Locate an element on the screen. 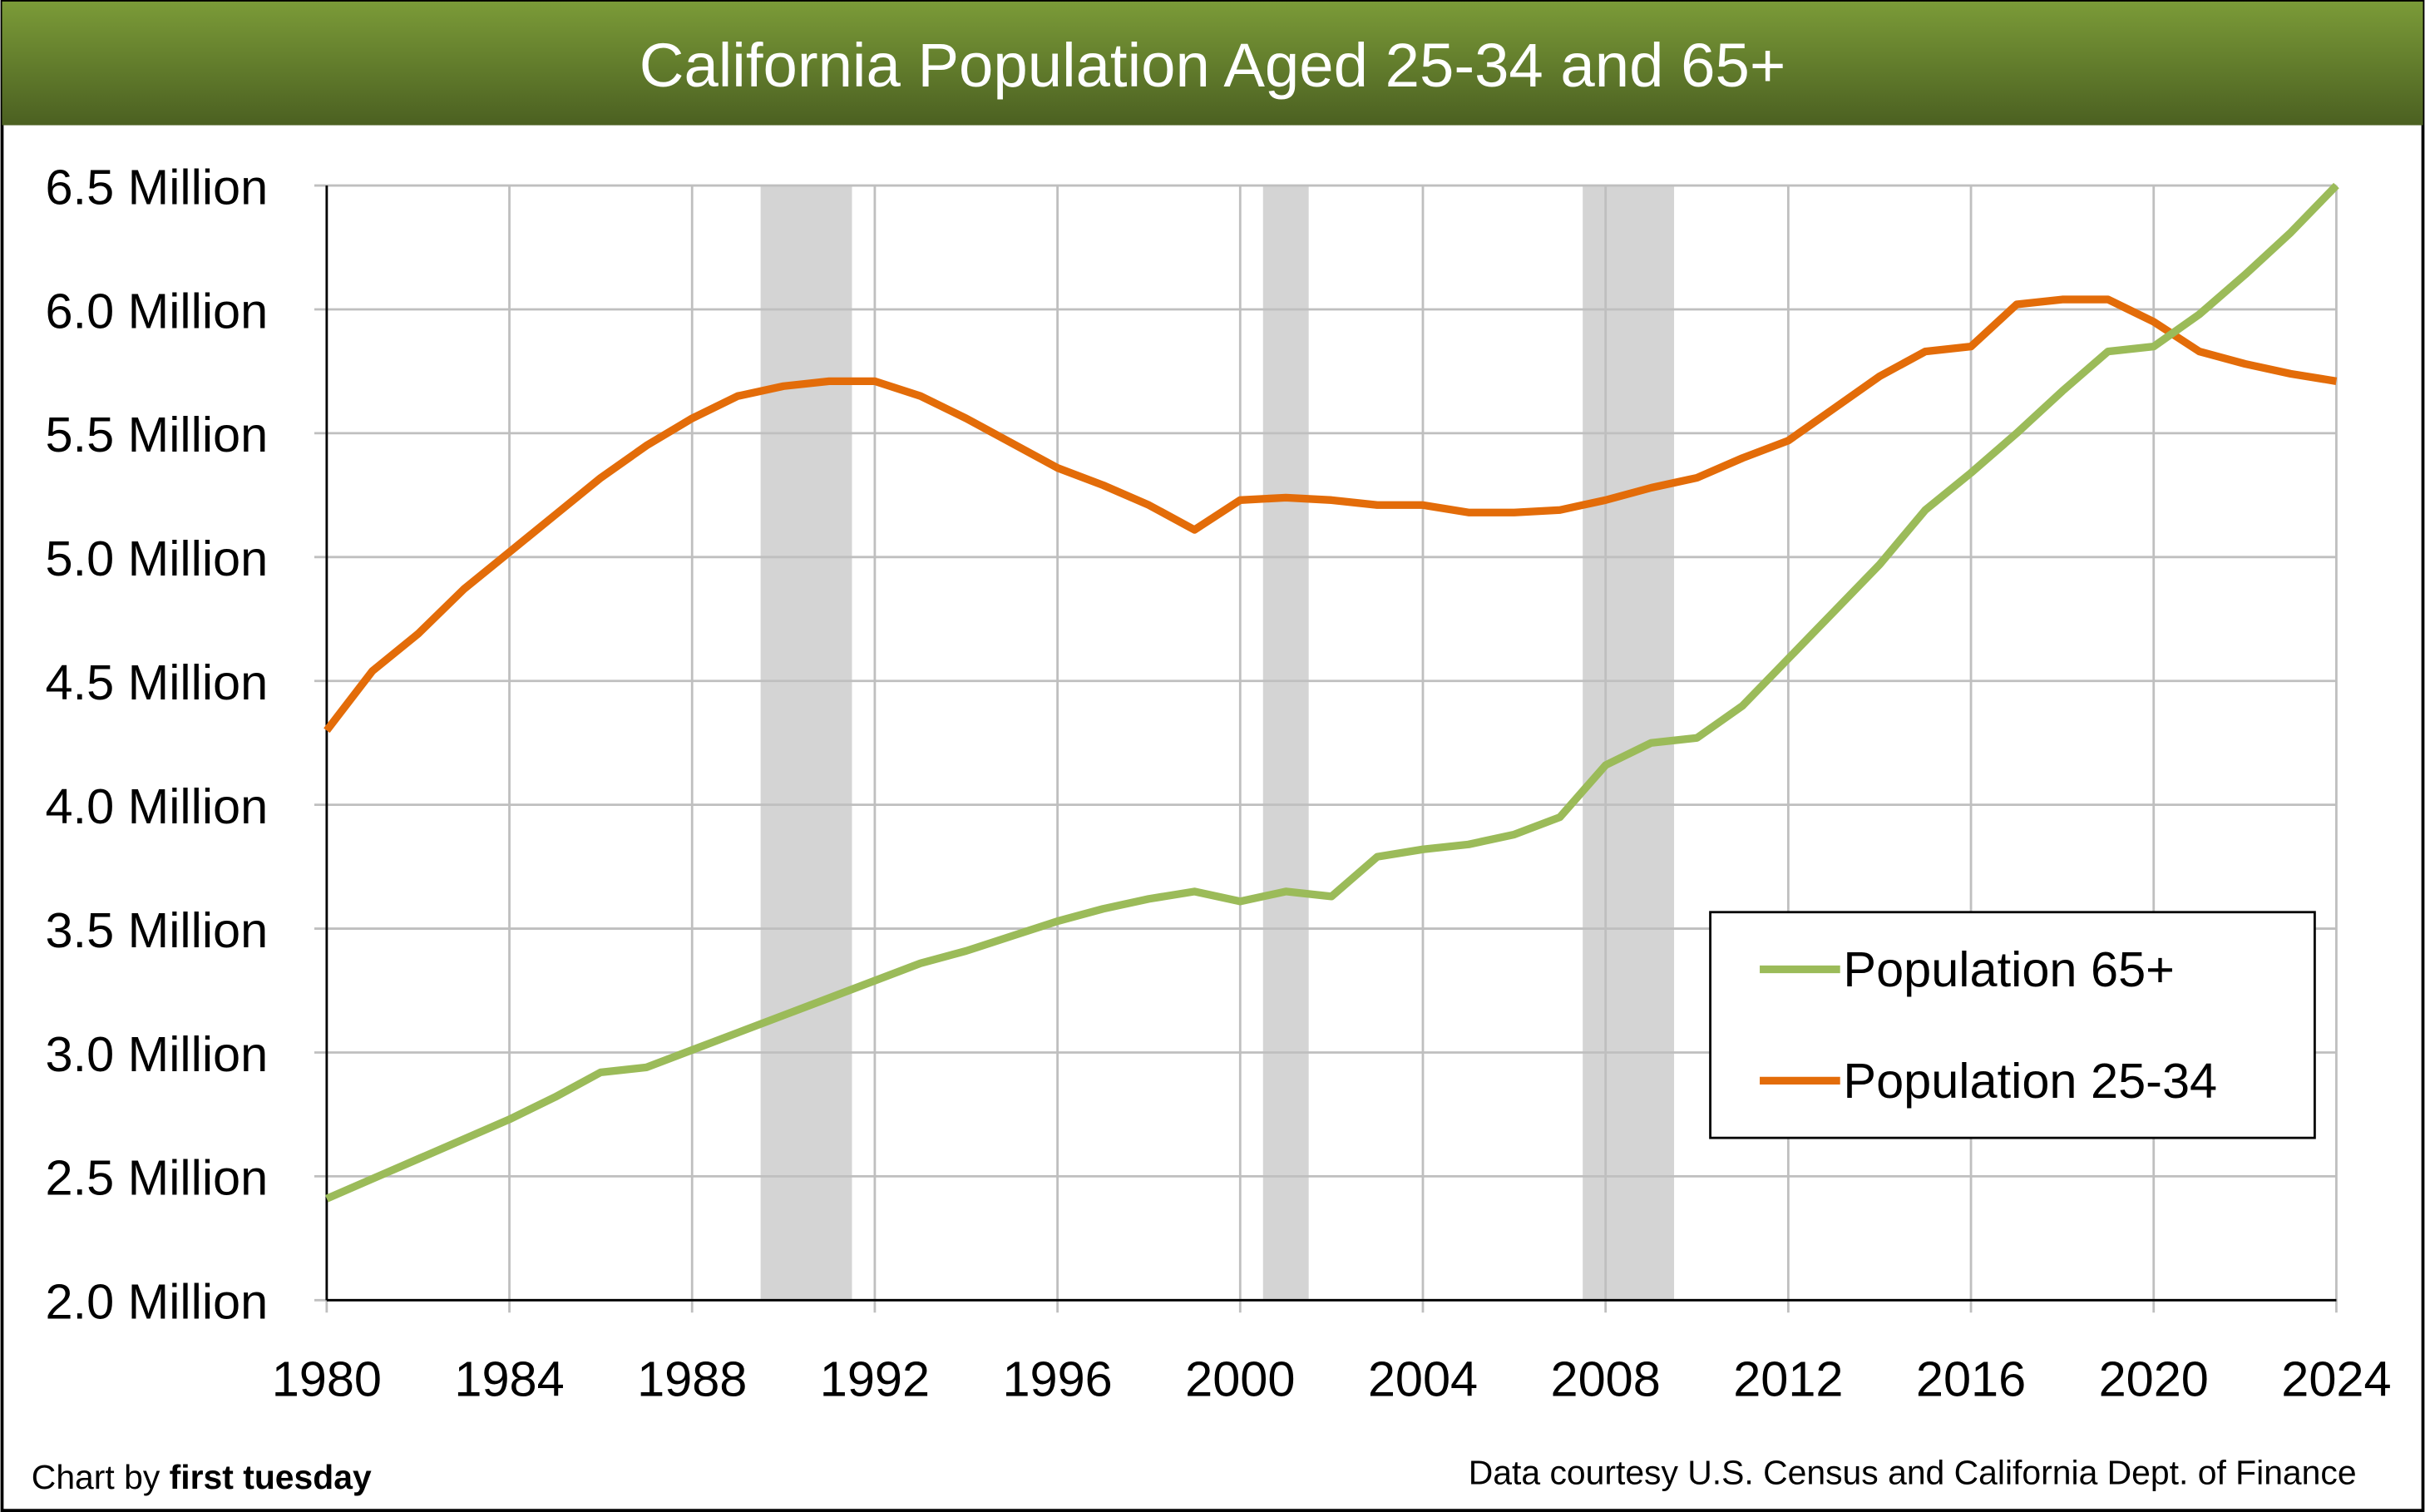 Image resolution: width=2425 pixels, height=1512 pixels. x-tick-label: 1980 is located at coordinates (327, 1379).